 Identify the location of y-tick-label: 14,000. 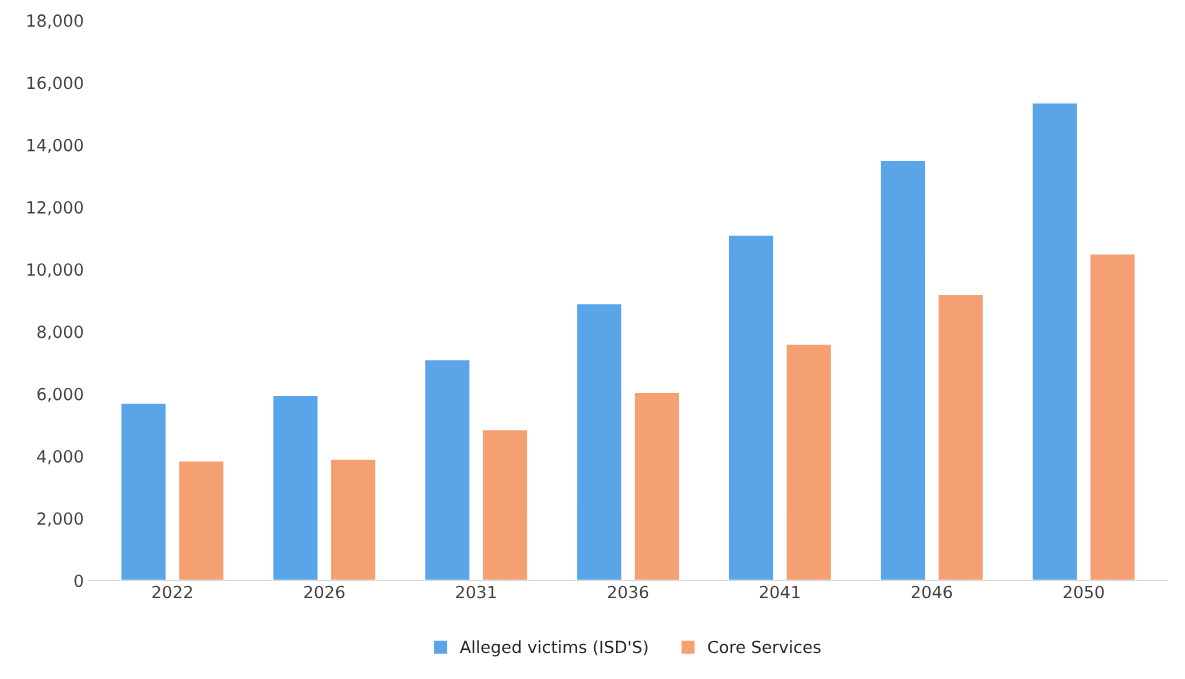
(55, 146).